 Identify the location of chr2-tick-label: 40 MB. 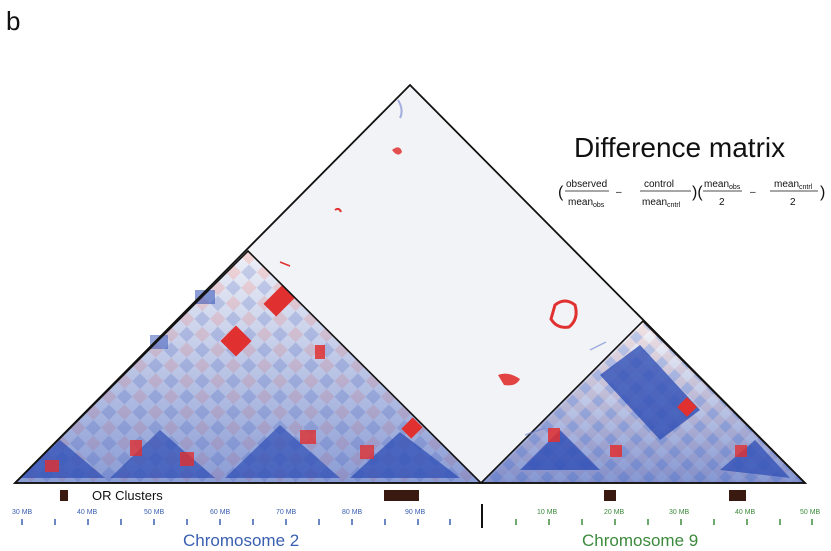
(87, 512).